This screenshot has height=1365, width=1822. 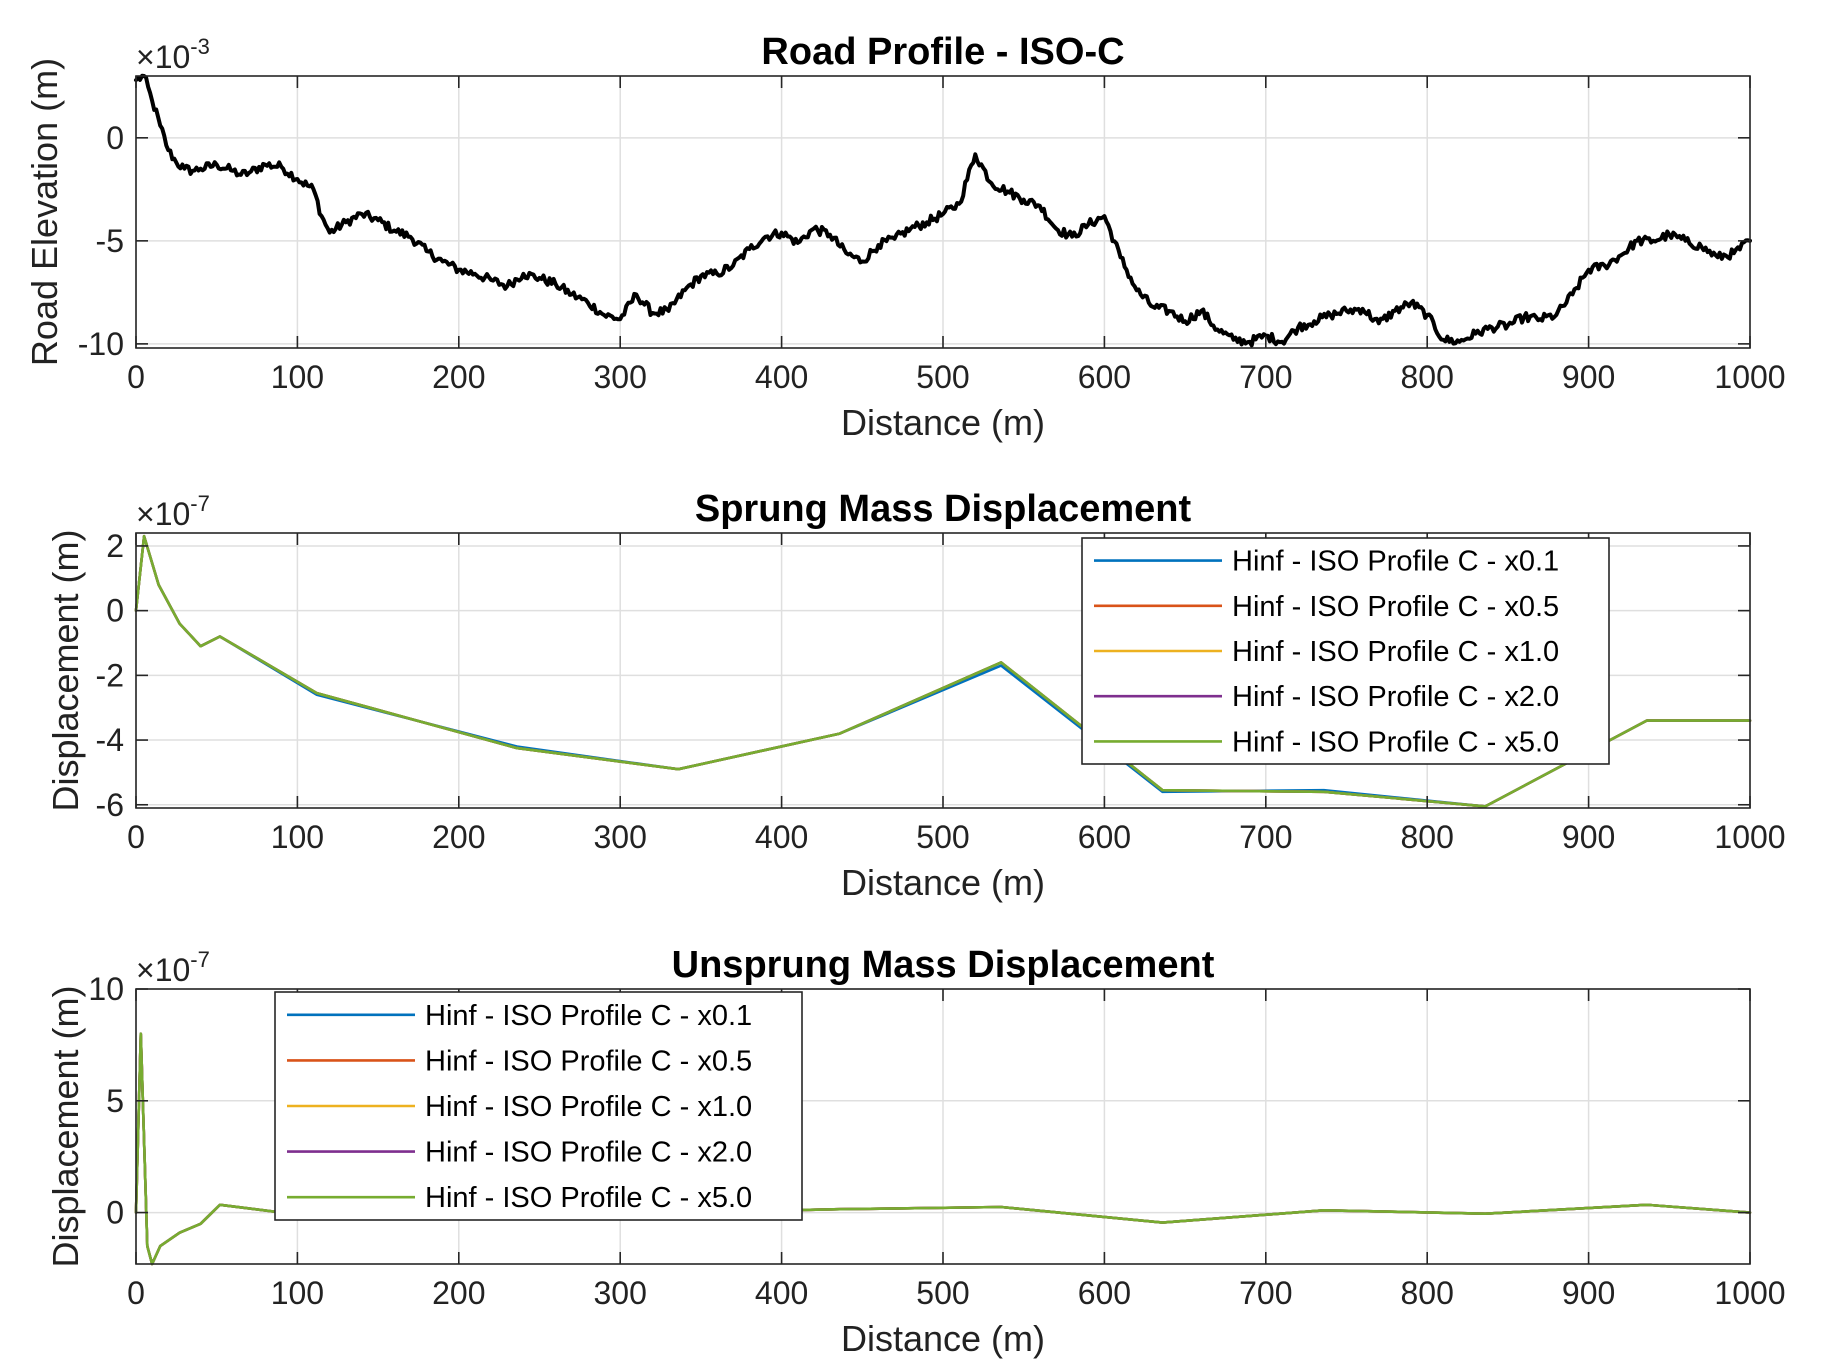 I want to click on y-tick-label: -10, so click(x=101, y=344).